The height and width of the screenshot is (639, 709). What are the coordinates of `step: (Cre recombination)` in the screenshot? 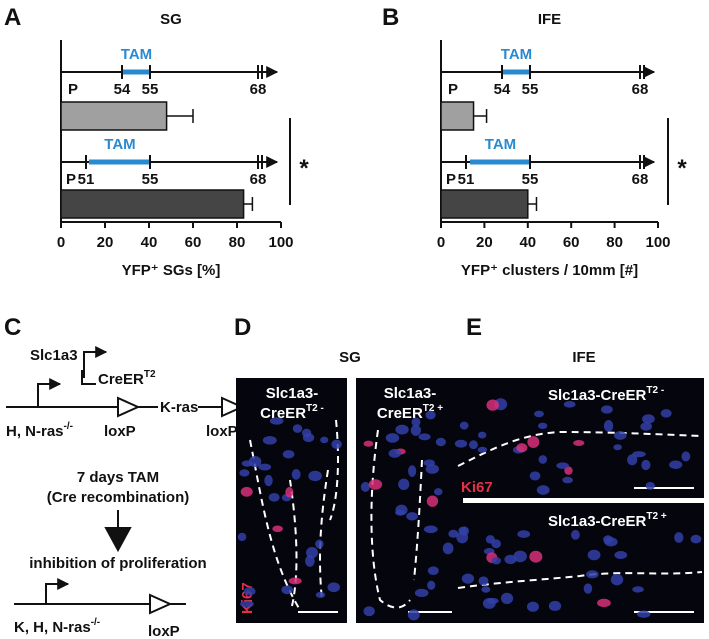 It's located at (118, 497).